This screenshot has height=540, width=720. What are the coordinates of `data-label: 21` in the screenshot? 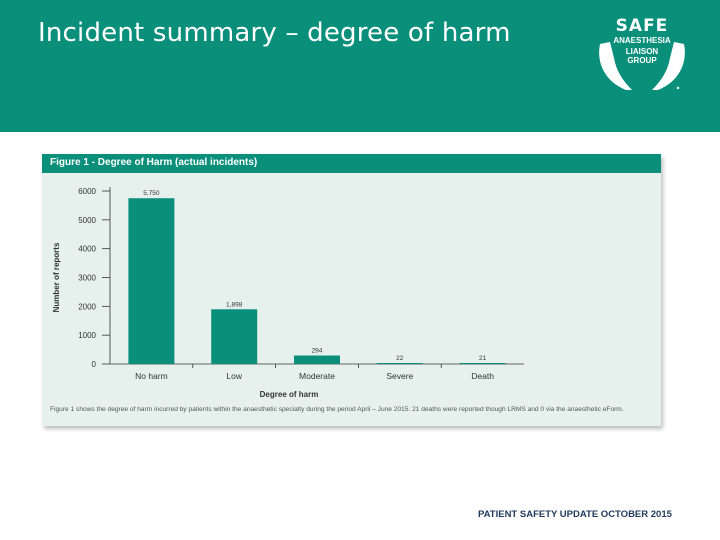 It's located at (483, 358).